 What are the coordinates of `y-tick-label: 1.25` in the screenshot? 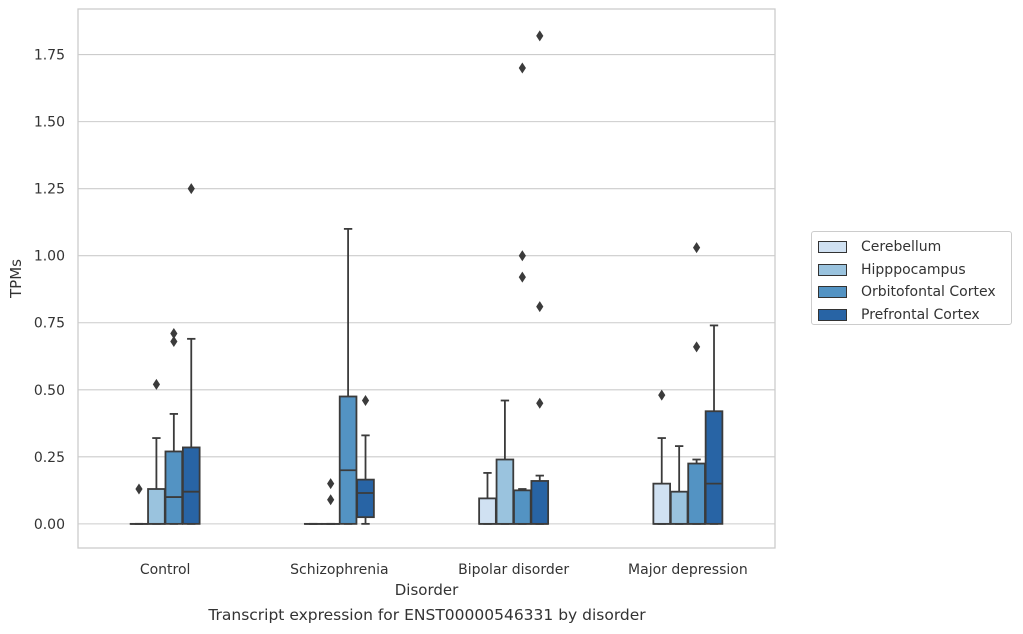 It's located at (49, 190).